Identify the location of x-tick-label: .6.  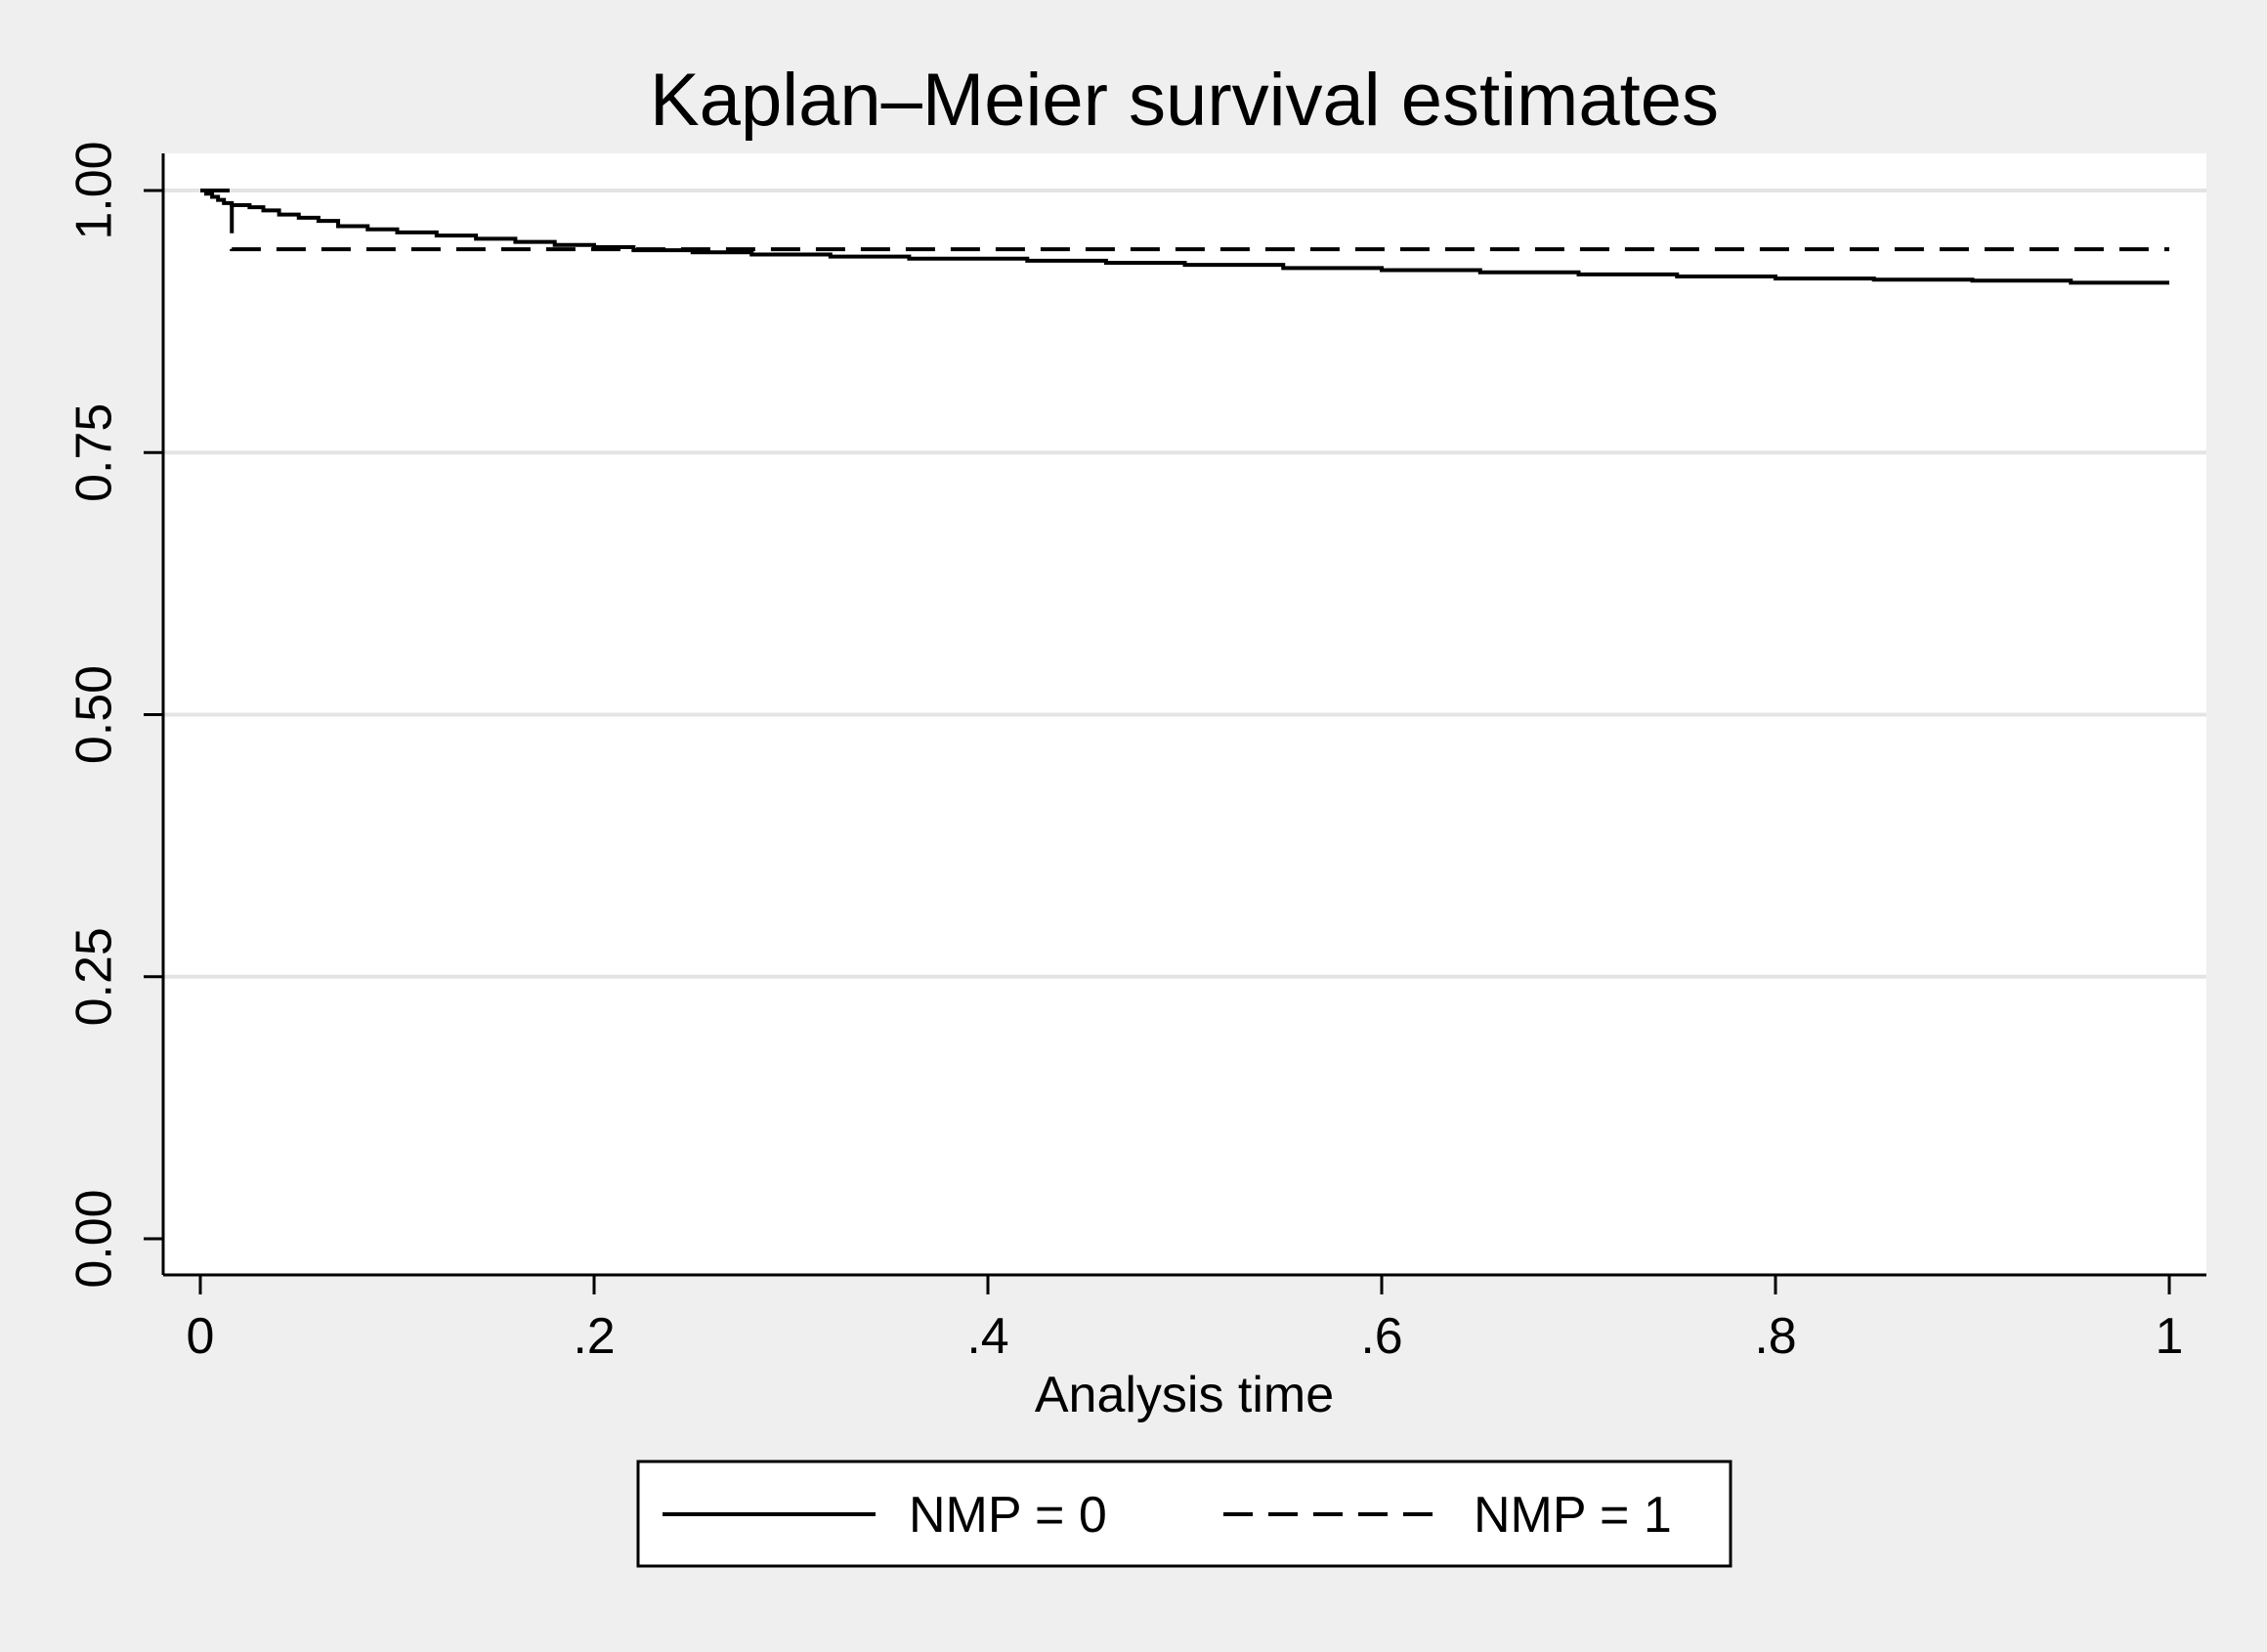
(1381, 1336).